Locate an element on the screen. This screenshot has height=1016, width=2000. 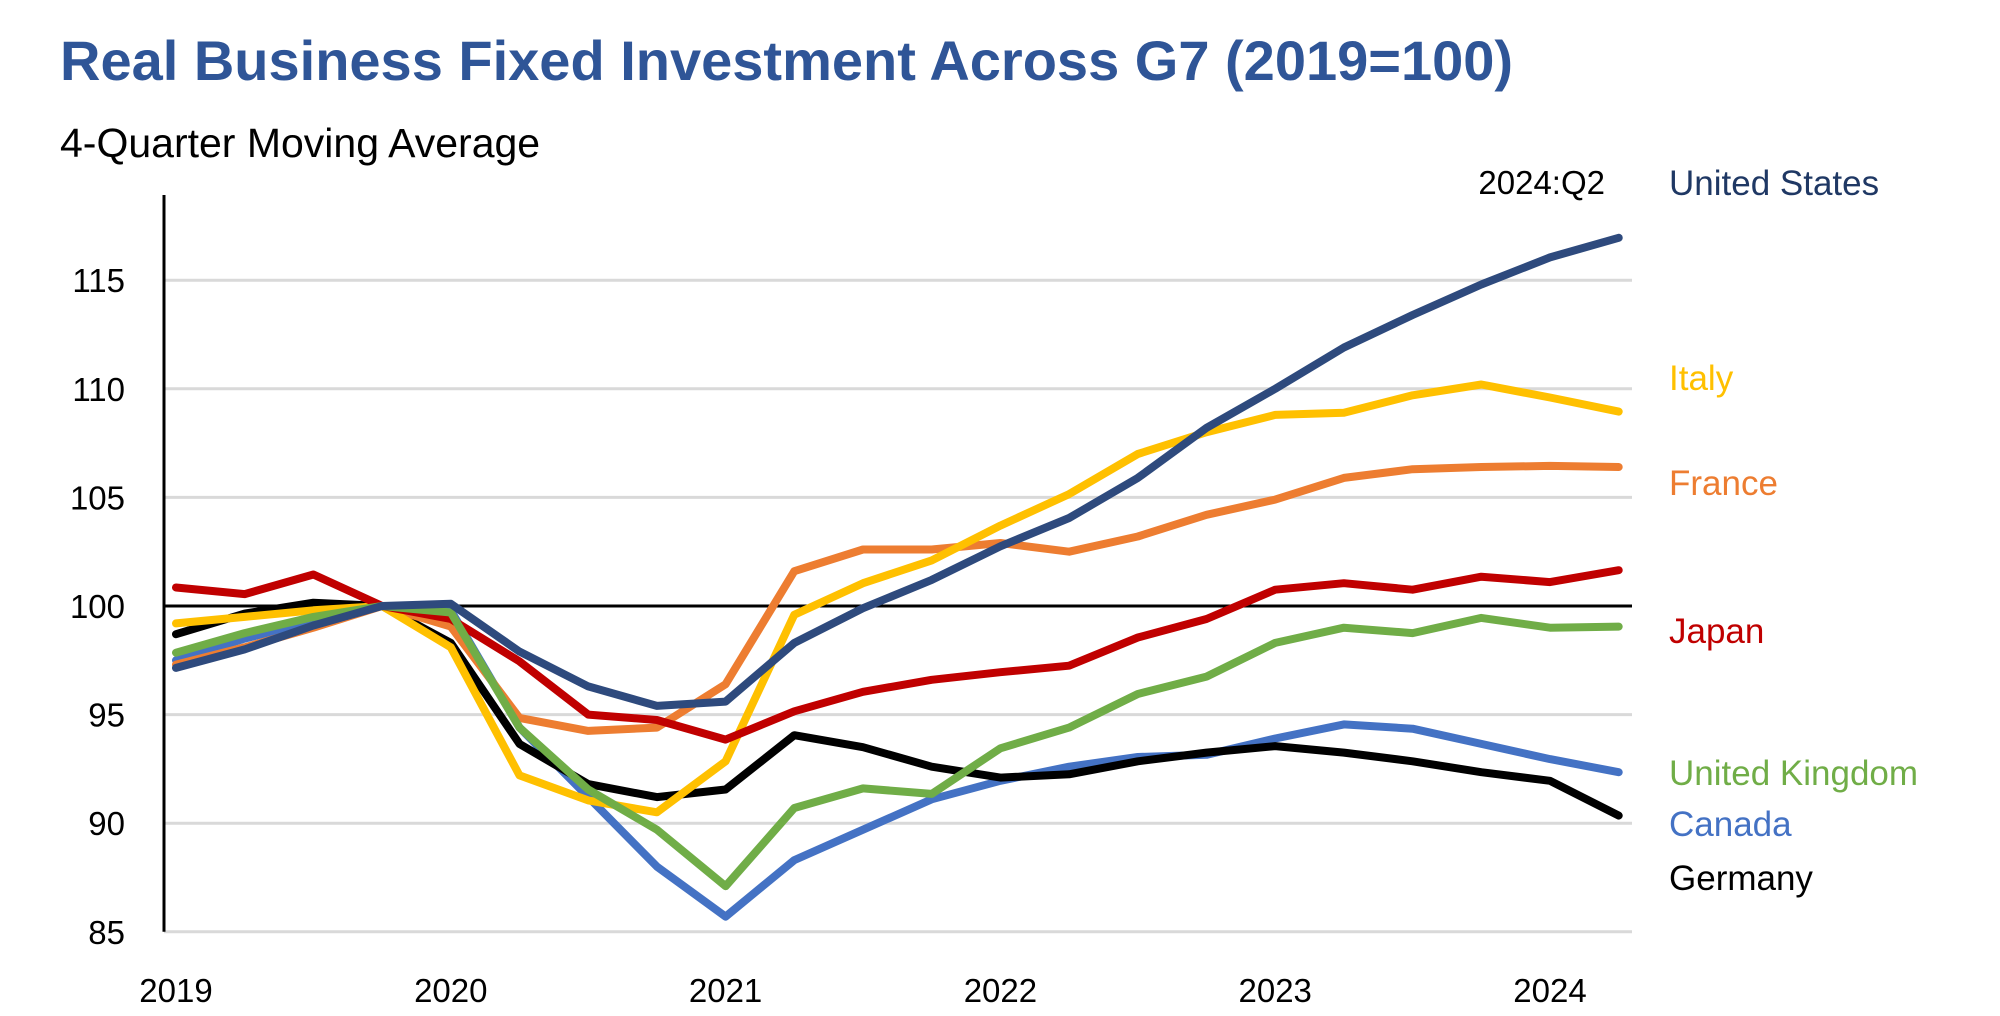
x-tick-label: 2021 is located at coordinates (725, 990).